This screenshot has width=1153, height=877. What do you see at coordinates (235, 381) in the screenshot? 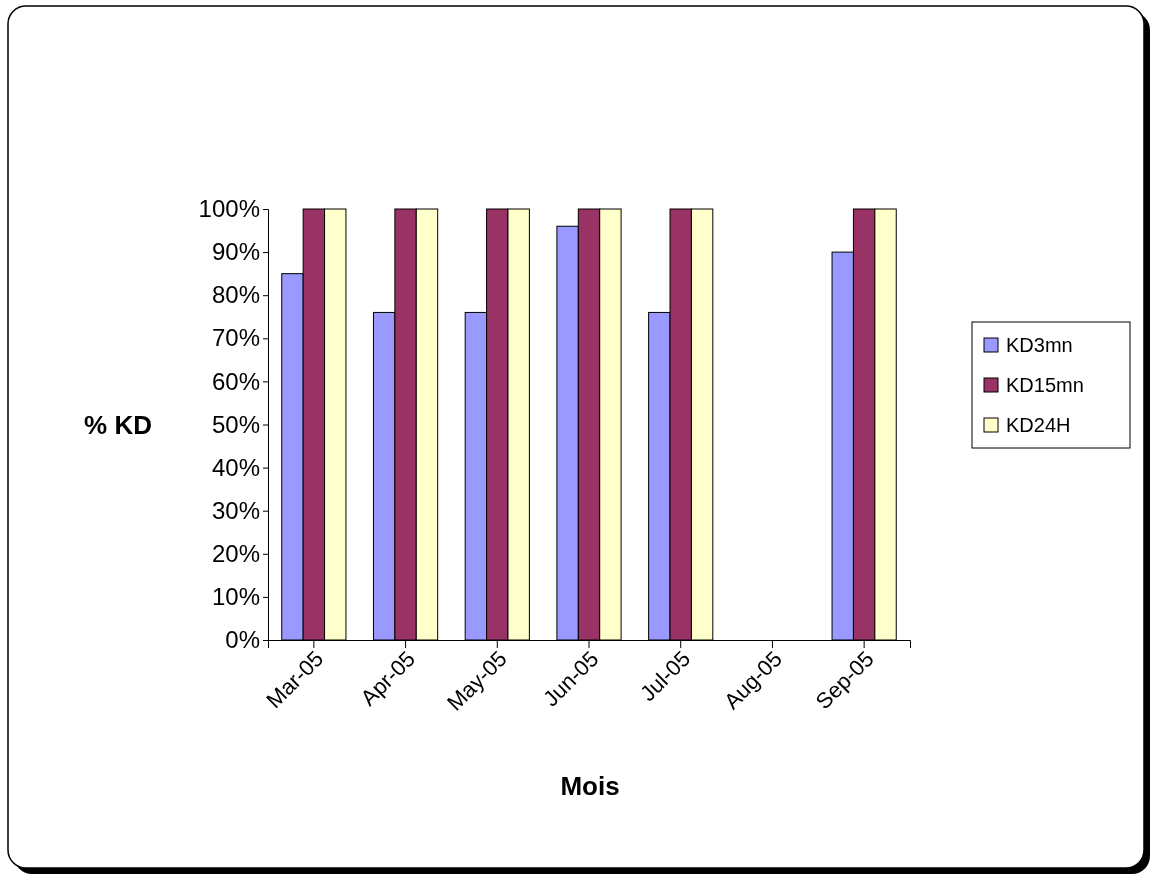
I see `y-tick-label: 60%` at bounding box center [235, 381].